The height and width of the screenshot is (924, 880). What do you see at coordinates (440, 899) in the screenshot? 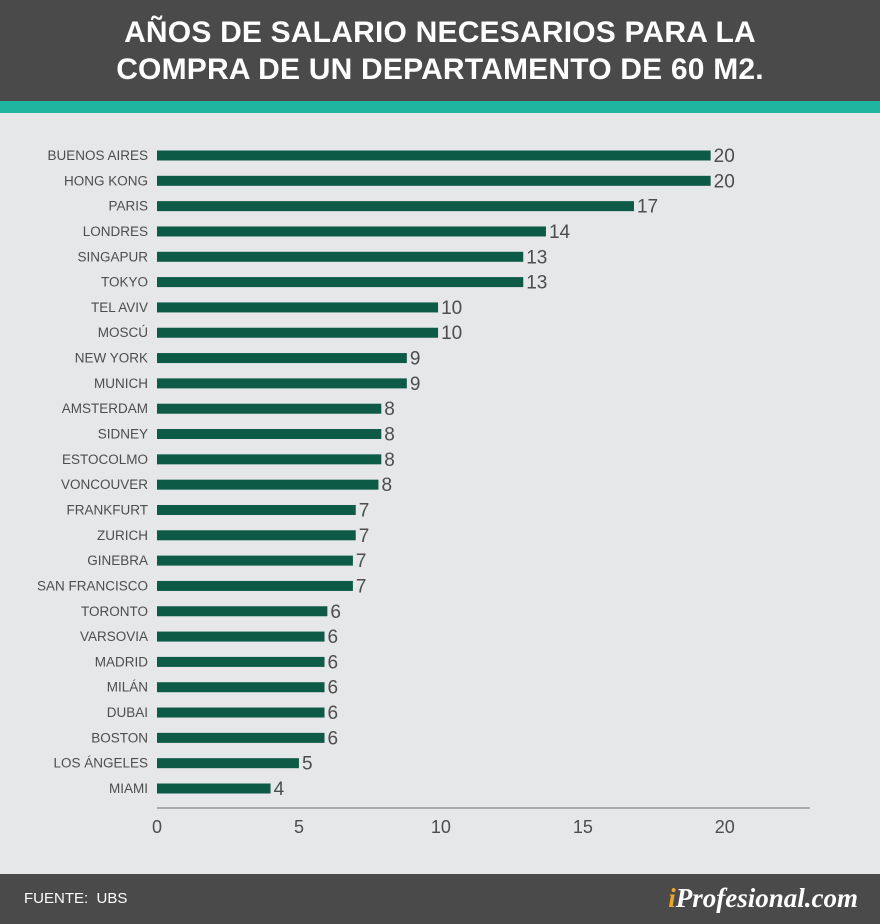
I see `footer: FUENTE: UBS iProfesional.com` at bounding box center [440, 899].